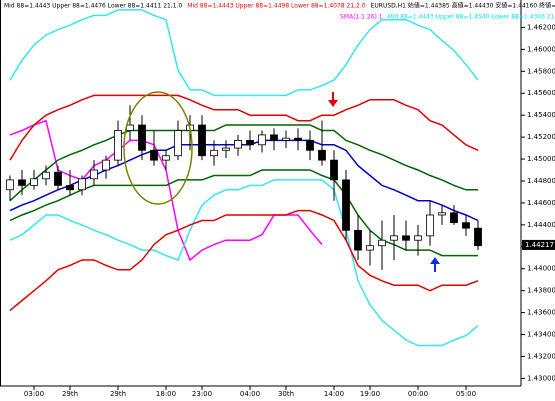 This screenshot has width=555, height=401. I want to click on y-tick-label: 1.43800, so click(541, 291).